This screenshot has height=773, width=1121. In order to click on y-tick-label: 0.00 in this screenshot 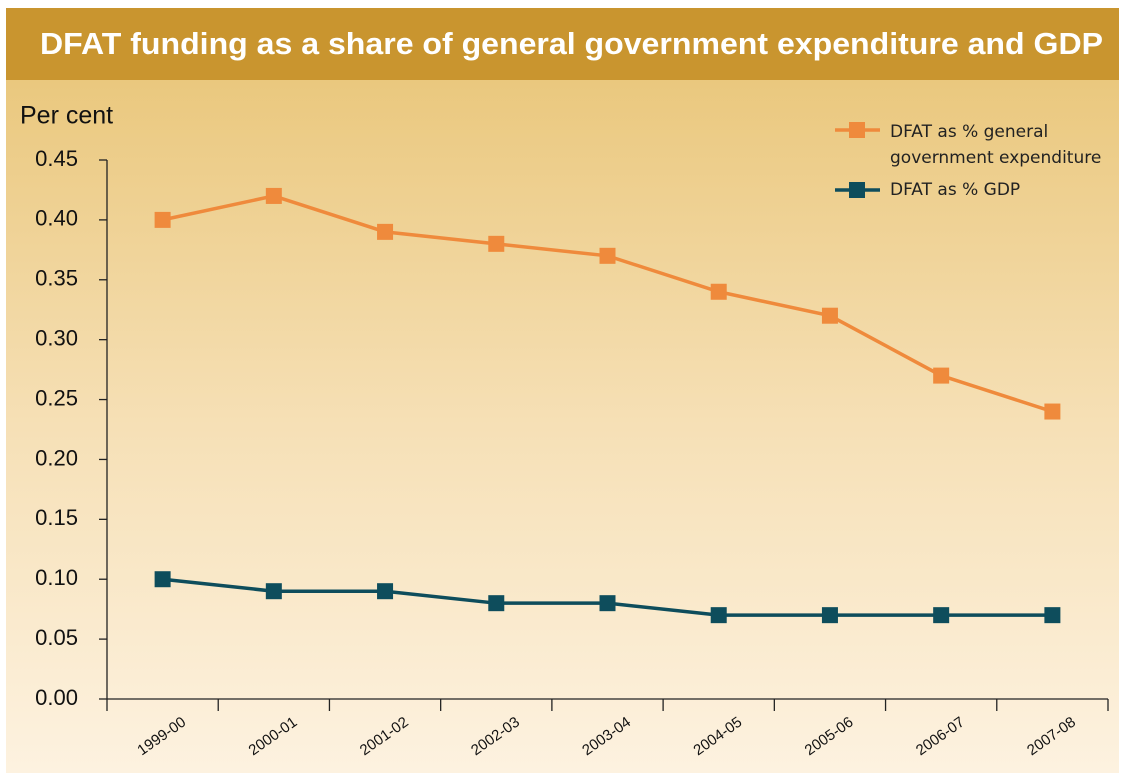, I will do `click(56, 697)`.